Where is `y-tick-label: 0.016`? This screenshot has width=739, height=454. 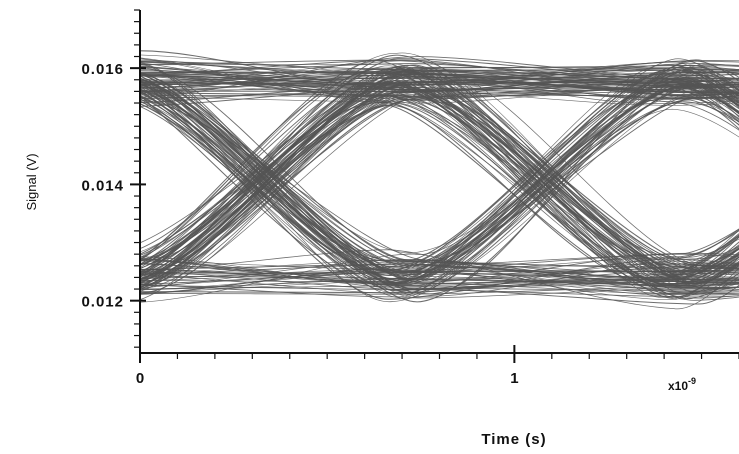 y-tick-label: 0.016 is located at coordinates (102, 69).